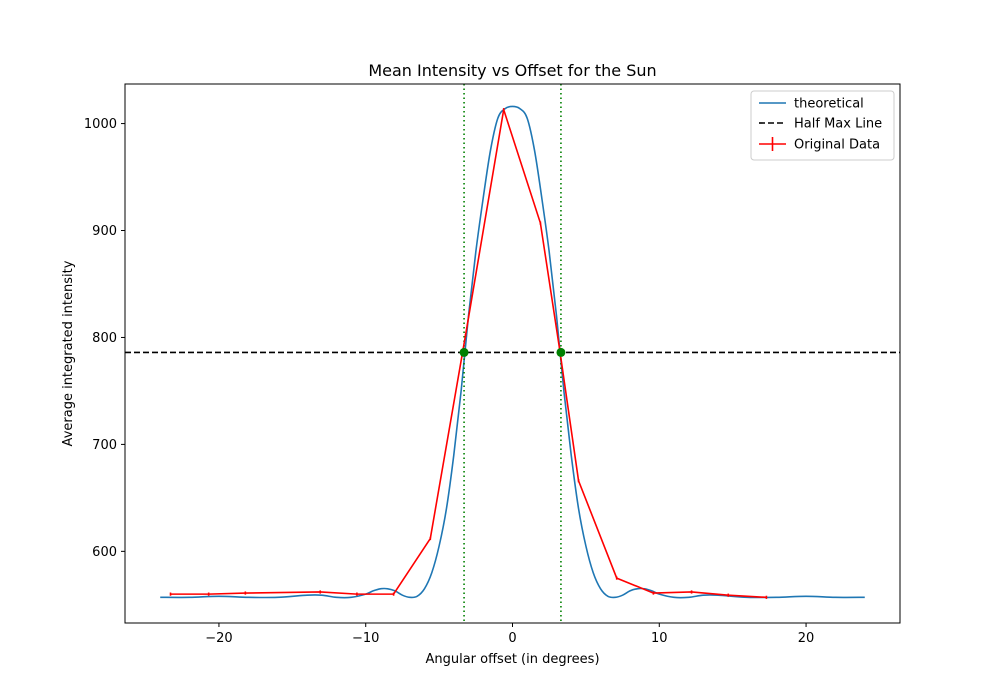 The image size is (1000, 700). Describe the element at coordinates (100, 124) in the screenshot. I see `y-tick-label: 1000` at that location.